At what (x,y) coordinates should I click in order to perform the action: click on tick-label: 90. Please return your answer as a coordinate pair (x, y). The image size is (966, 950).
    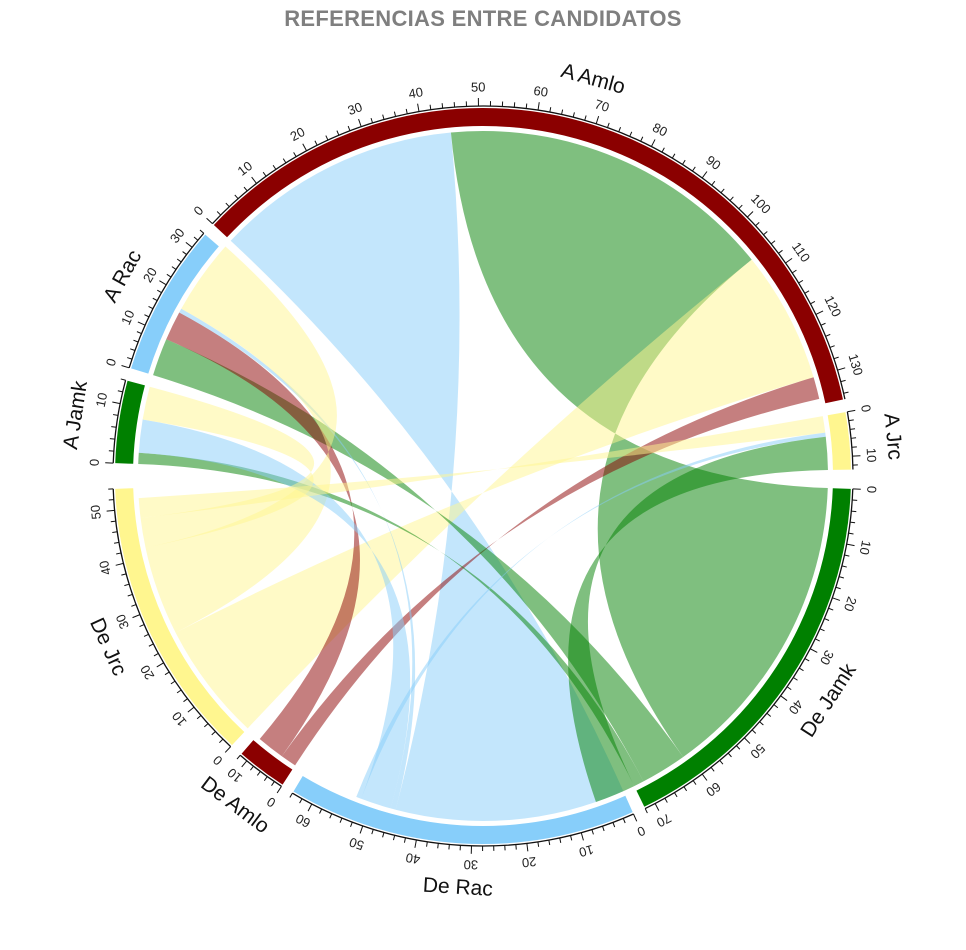
    Looking at the image, I should click on (713, 162).